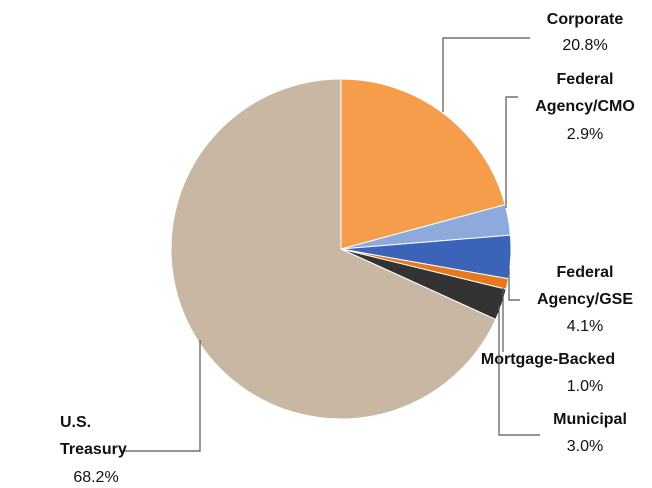  I want to click on slice-label: U.S. Treasury, so click(93, 436).